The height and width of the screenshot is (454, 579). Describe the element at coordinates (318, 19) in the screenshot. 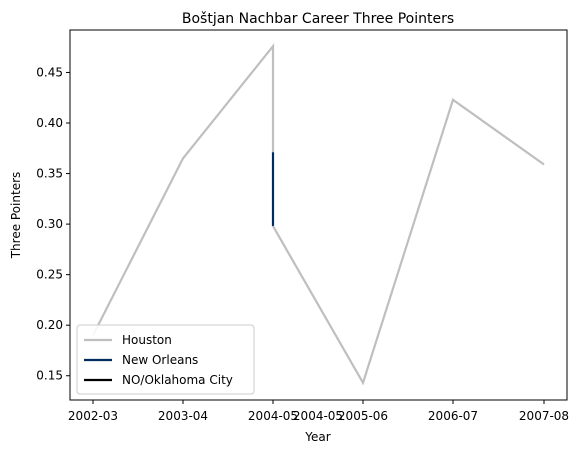

I see `chart-title: Boštjan Nachbar Career Three Pointers` at that location.